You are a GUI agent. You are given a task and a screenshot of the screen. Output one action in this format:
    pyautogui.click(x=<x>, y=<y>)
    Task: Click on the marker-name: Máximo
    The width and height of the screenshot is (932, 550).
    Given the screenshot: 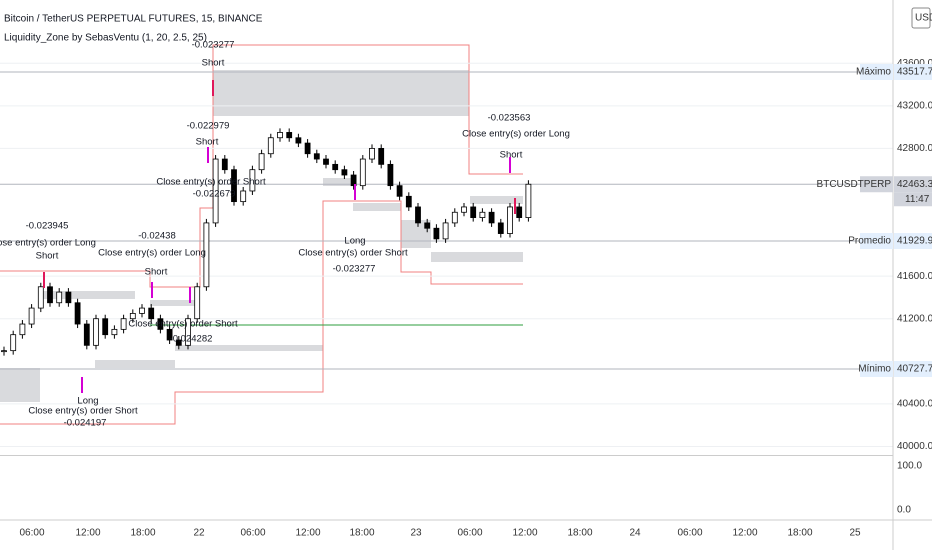 What is the action you would take?
    pyautogui.click(x=873, y=72)
    